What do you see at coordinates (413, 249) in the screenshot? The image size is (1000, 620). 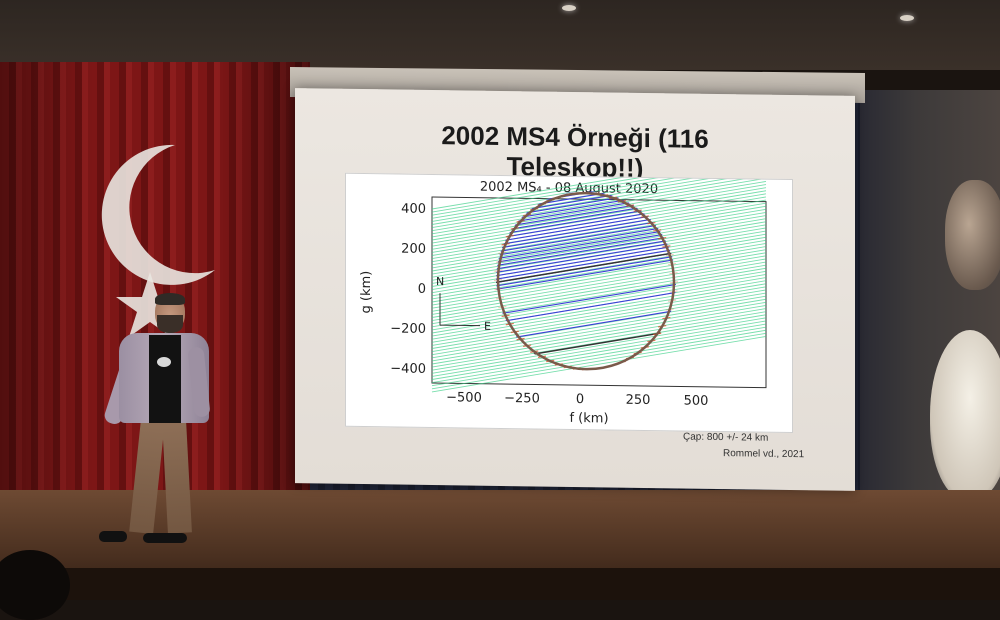 I see `y-tick-label: 200` at bounding box center [413, 249].